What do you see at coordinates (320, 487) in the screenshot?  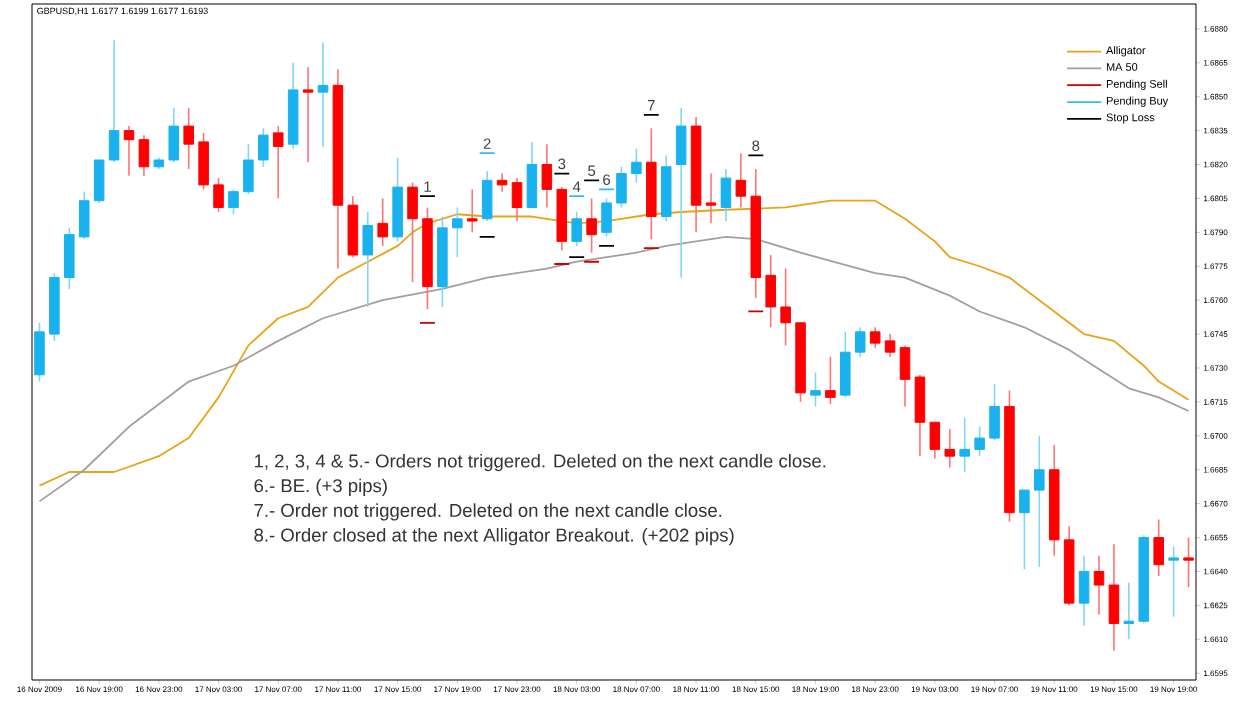 I see `annotation: 6.- BE. (+3 pips)` at bounding box center [320, 487].